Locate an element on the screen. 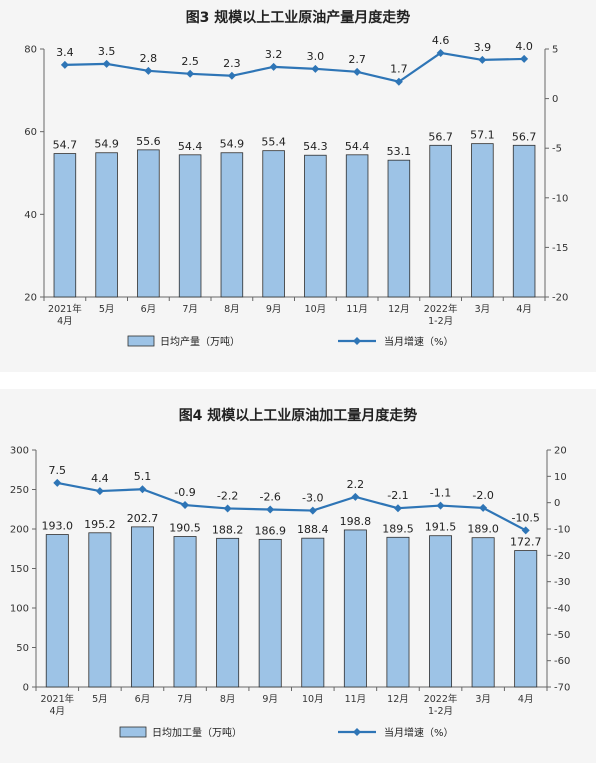 The image size is (596, 763). x-axis-category-label: 6月 is located at coordinates (143, 699).